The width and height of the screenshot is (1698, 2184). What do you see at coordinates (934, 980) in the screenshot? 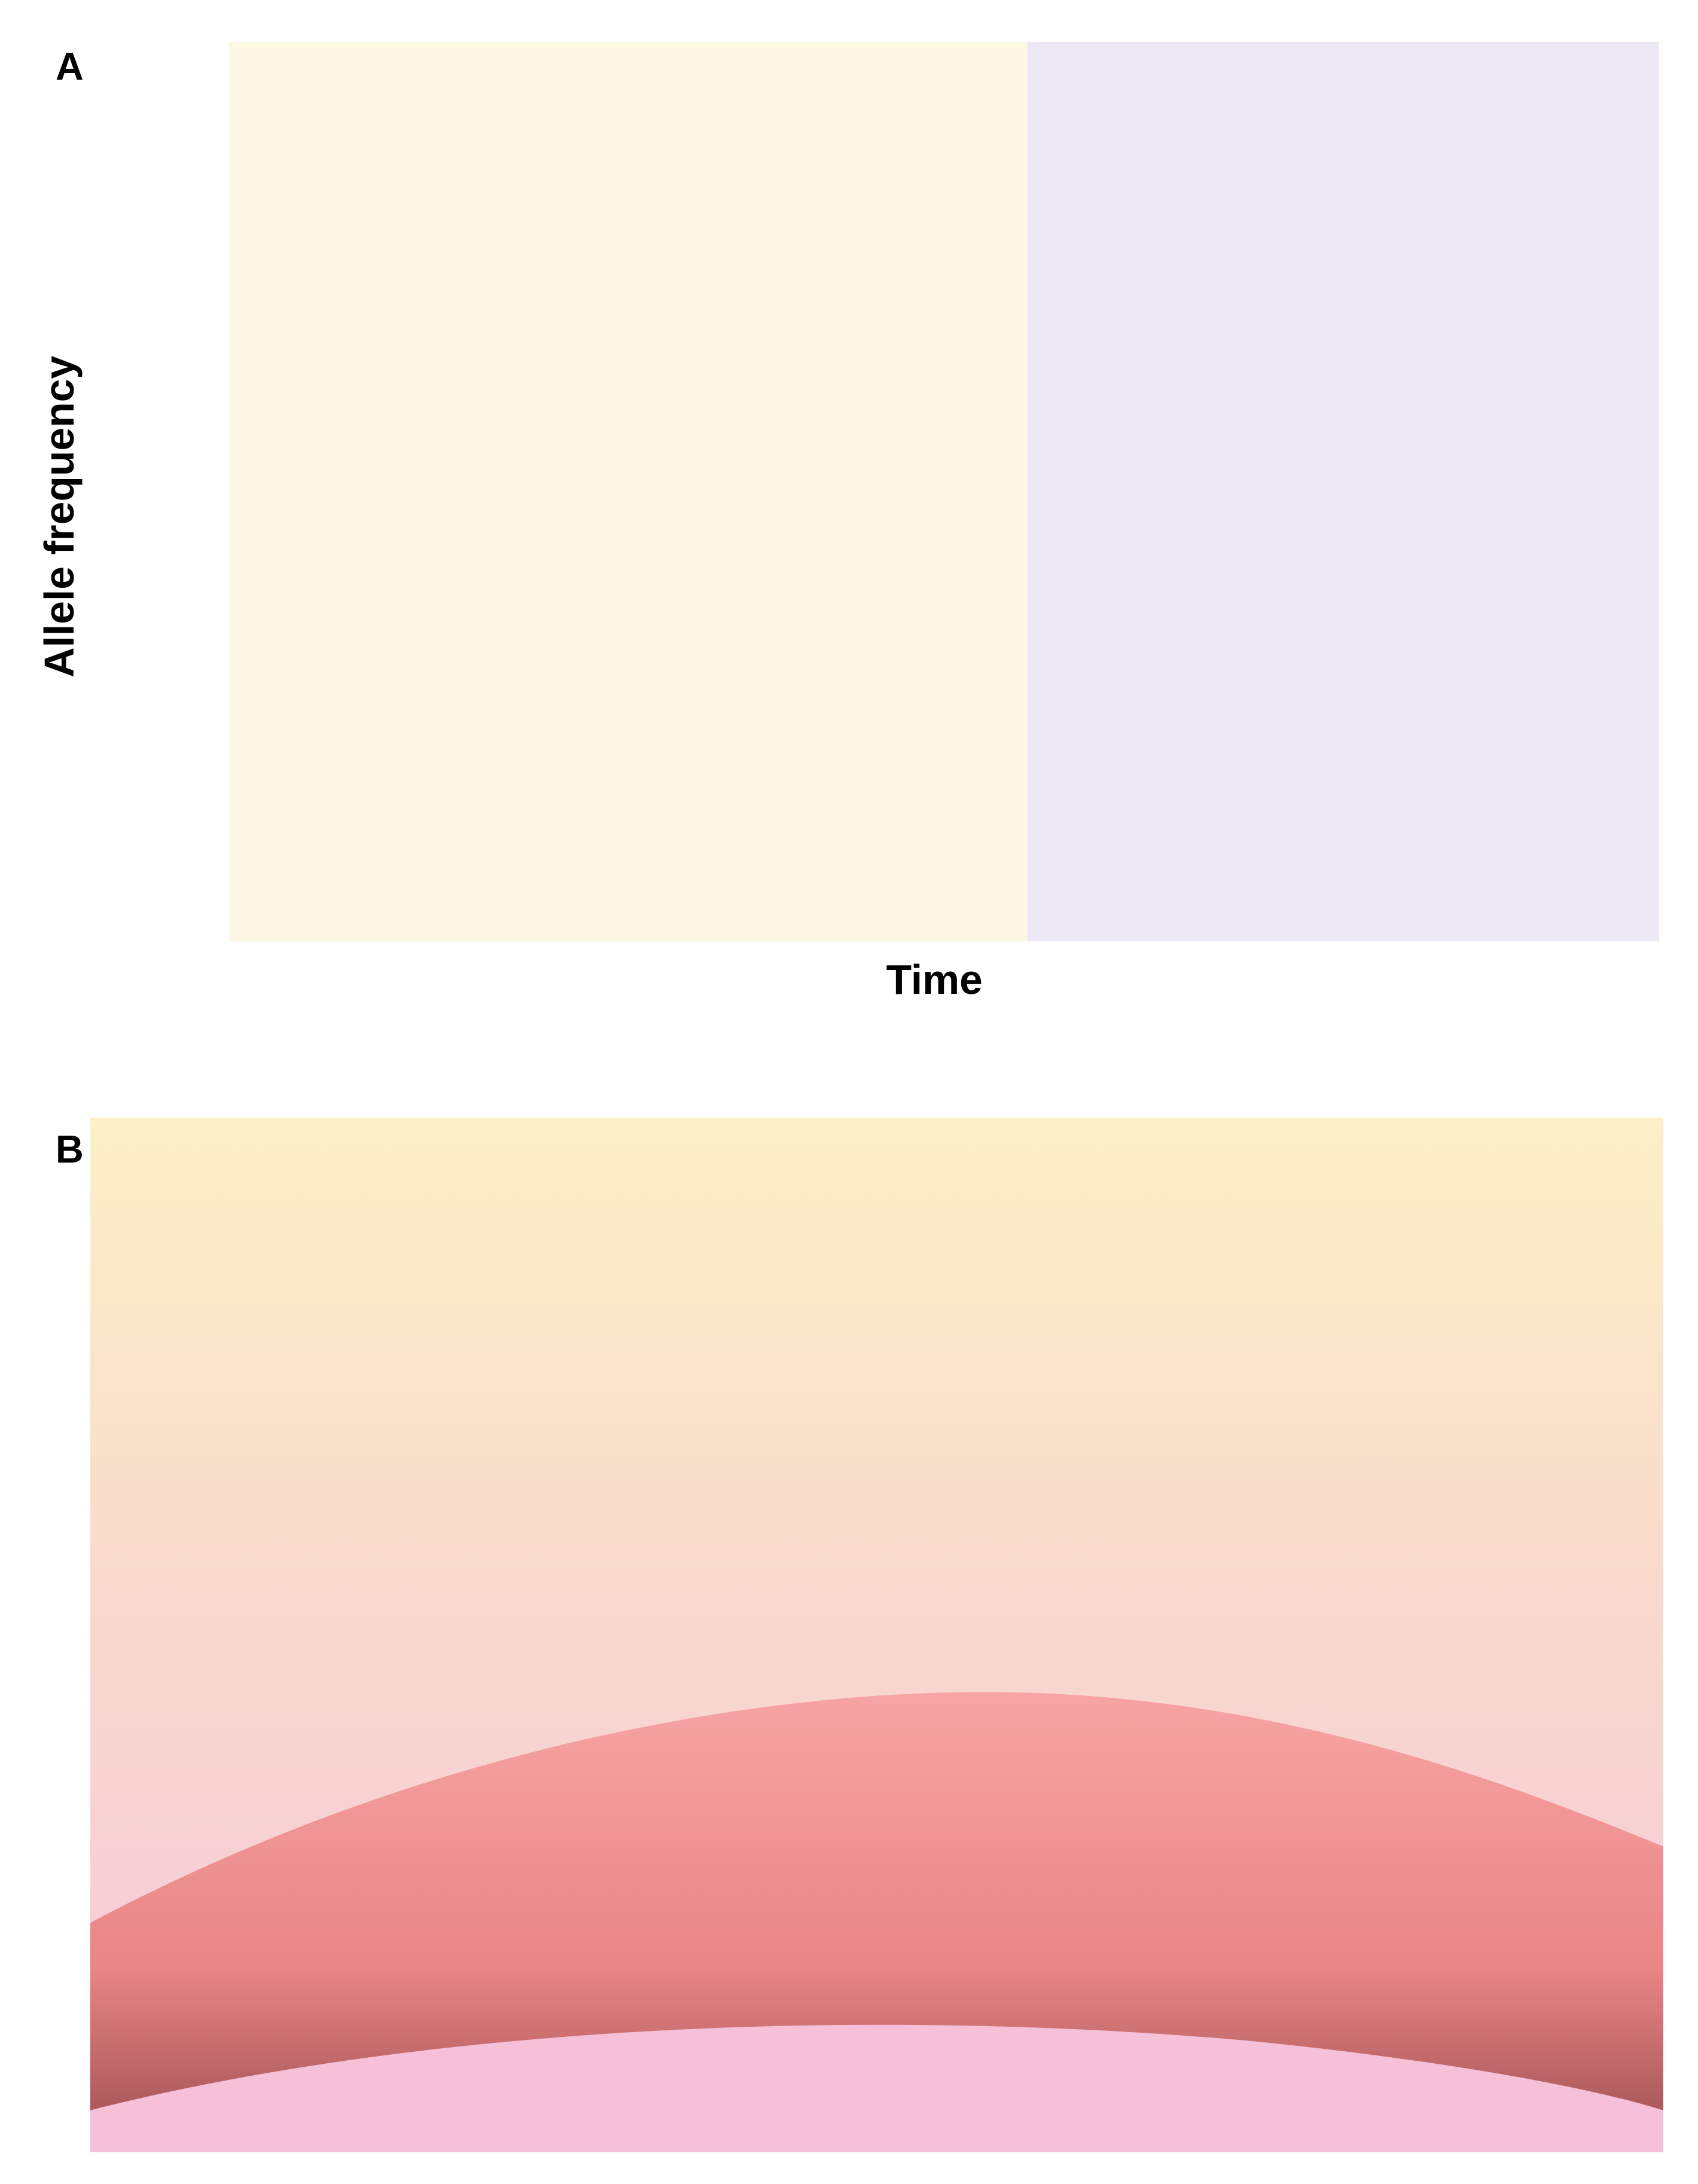
I see `x-axis-label: Time` at bounding box center [934, 980].